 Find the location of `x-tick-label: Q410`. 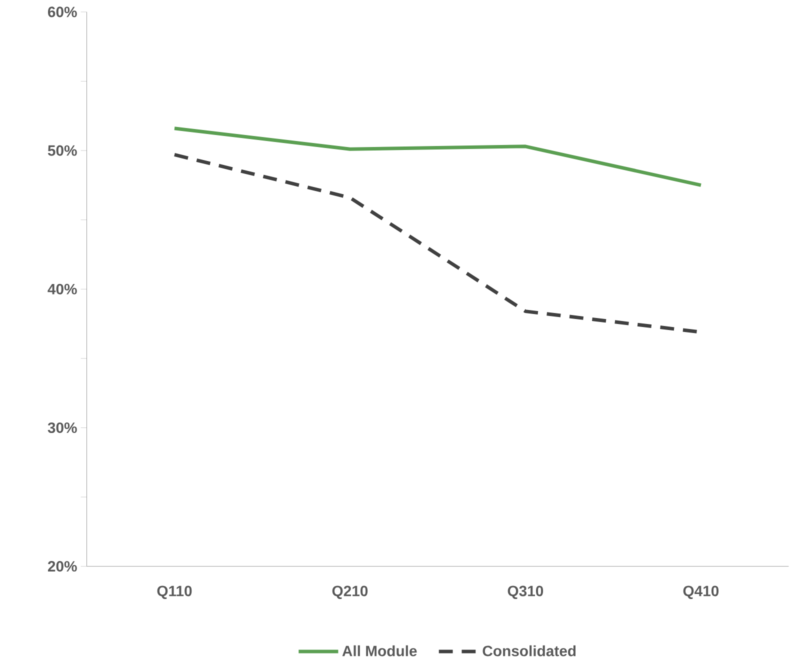

x-tick-label: Q410 is located at coordinates (701, 593).